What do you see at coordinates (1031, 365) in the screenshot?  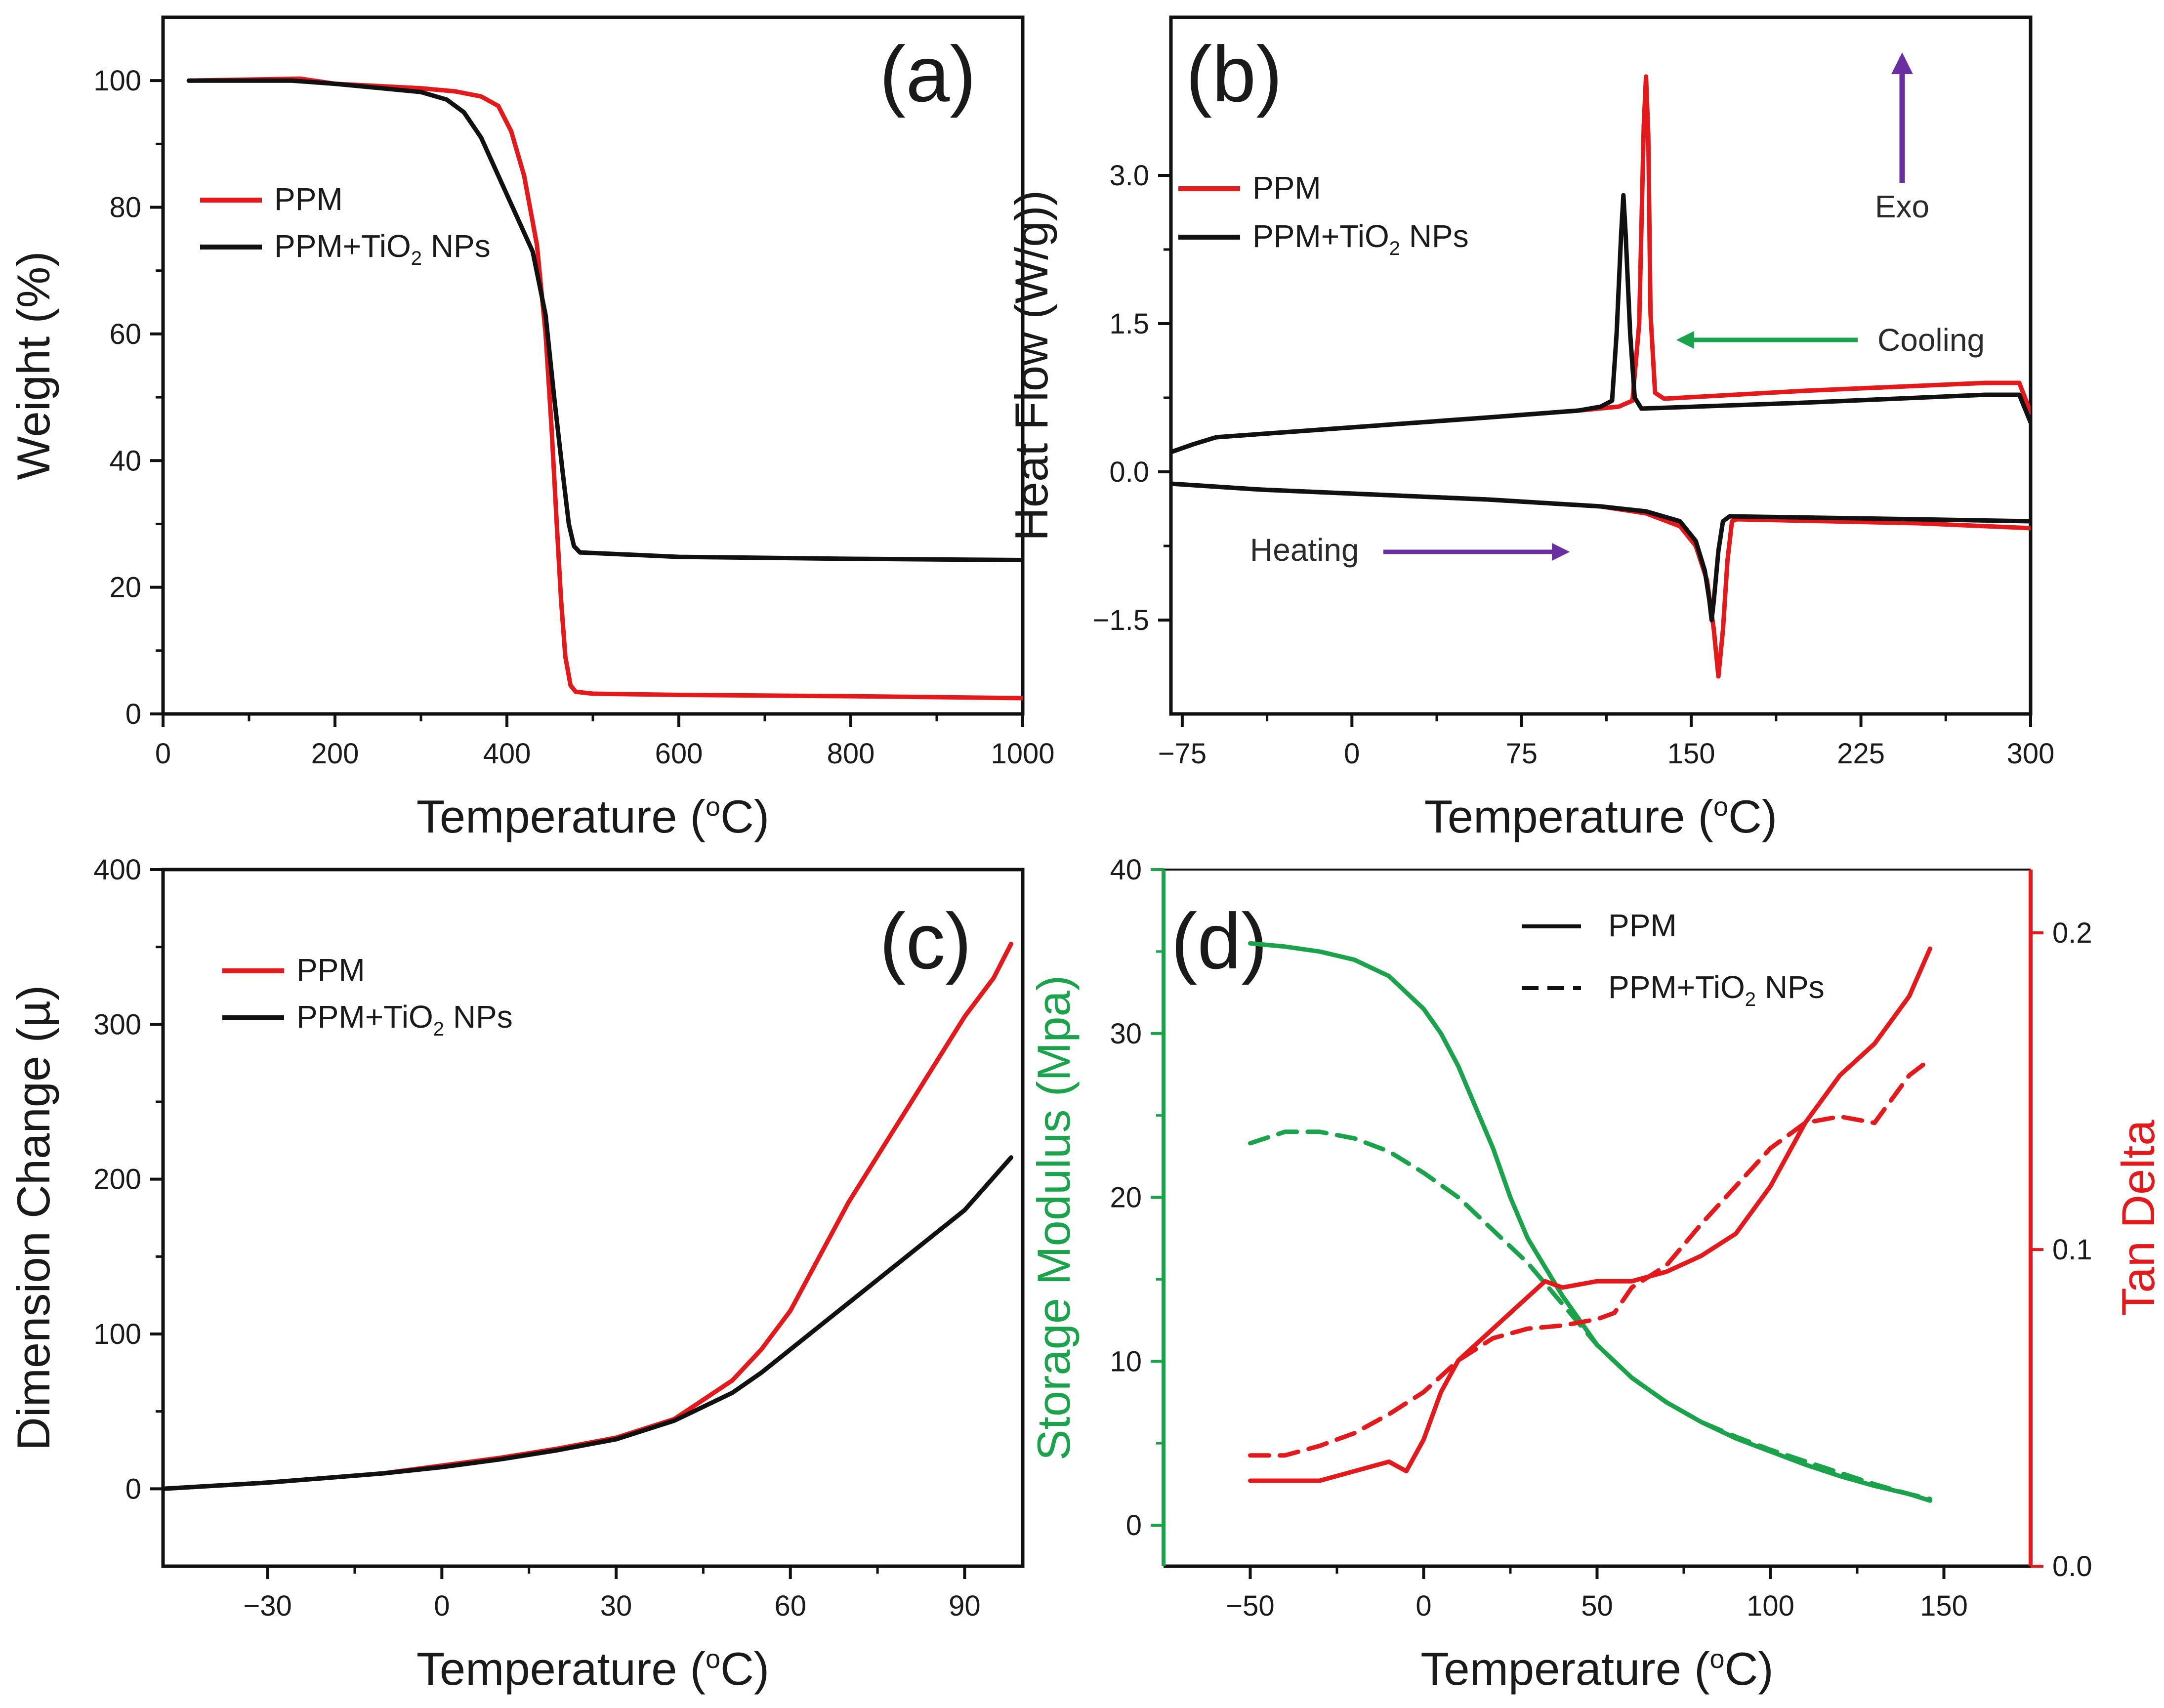 I see `y-axis-label: Heat Flow (W/g))` at bounding box center [1031, 365].